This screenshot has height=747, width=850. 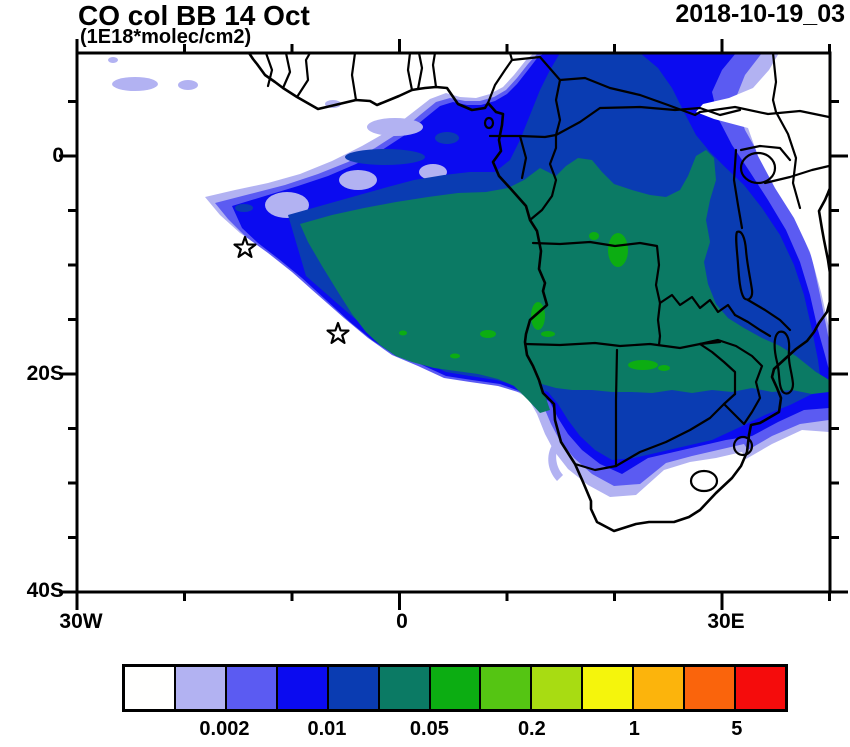 I want to click on colorbar-tick-label: 0.05, so click(x=429, y=729).